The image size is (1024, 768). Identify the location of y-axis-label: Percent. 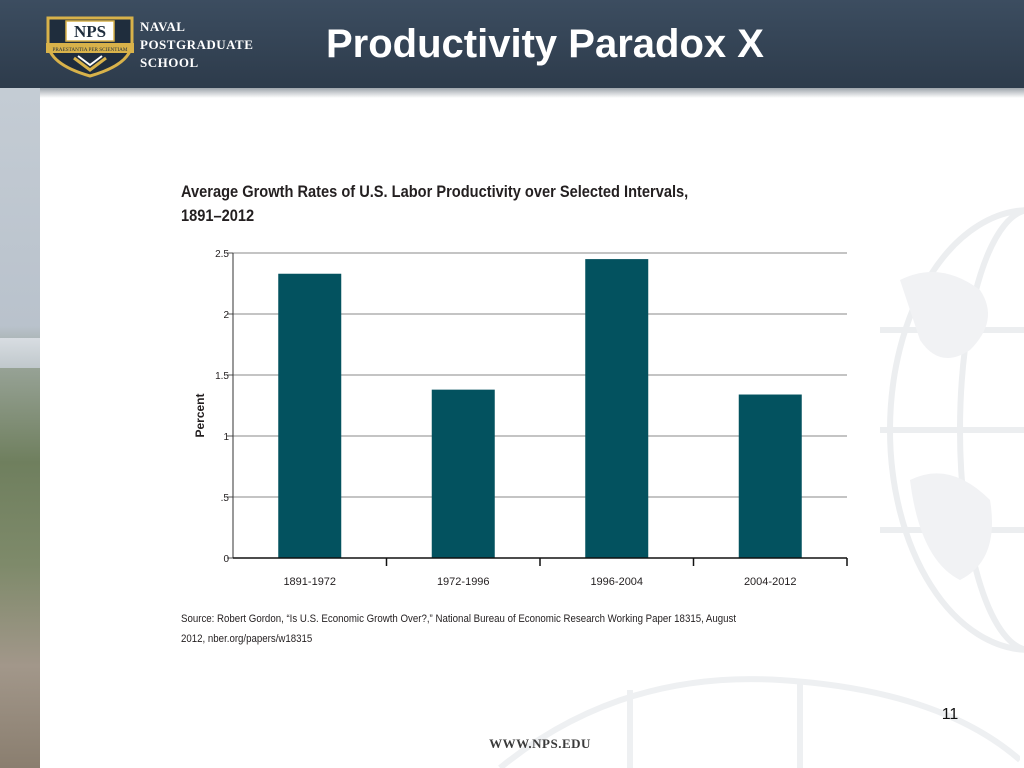
(200, 415).